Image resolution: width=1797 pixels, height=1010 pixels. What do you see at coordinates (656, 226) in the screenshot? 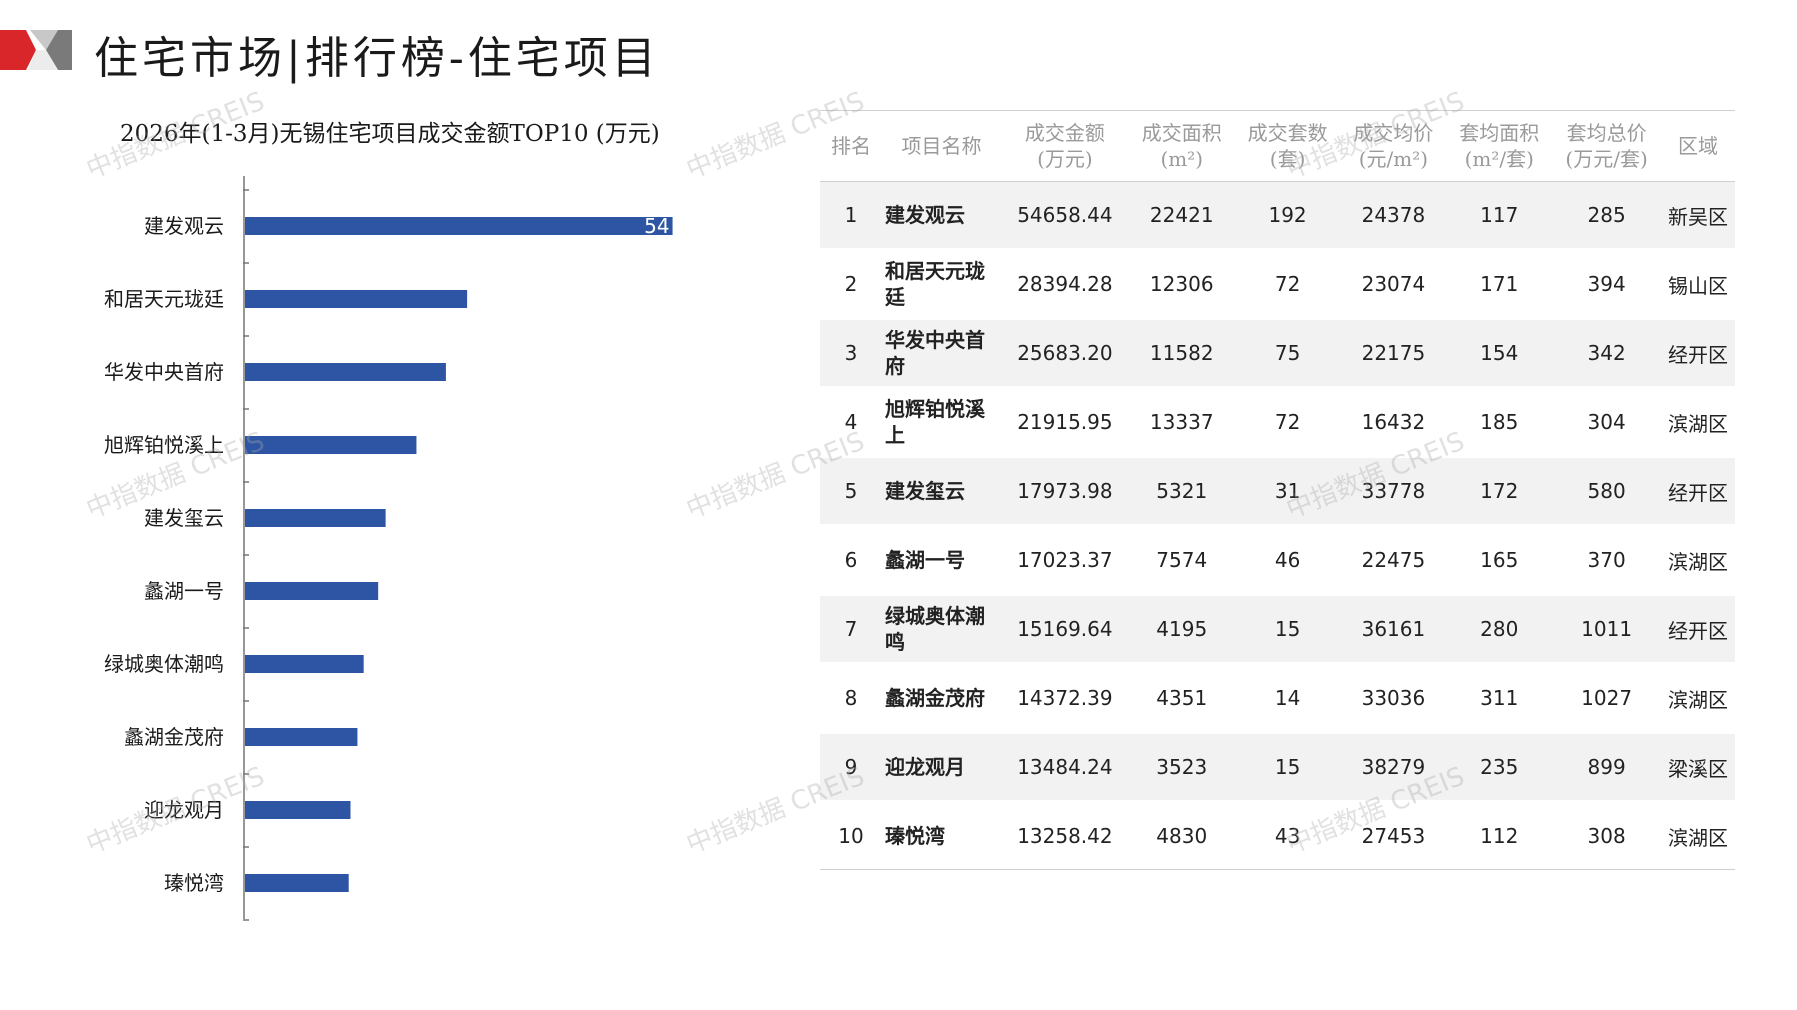
I see `bar-value-label: 54` at bounding box center [656, 226].